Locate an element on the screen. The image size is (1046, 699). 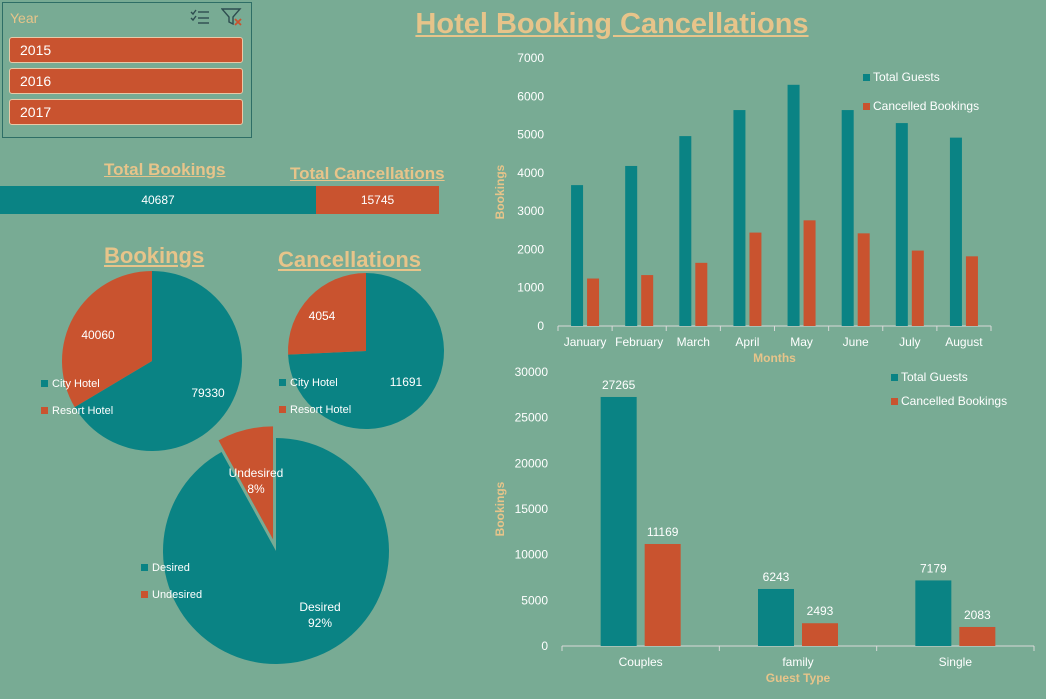
y-tick-label: 3000 is located at coordinates (530, 211).